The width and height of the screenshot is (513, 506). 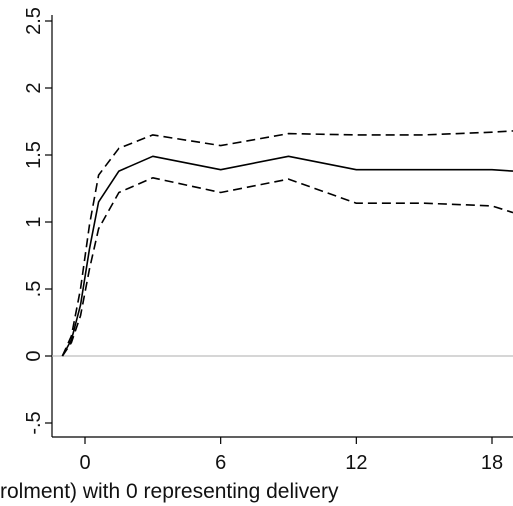 What do you see at coordinates (492, 463) in the screenshot?
I see `x-tick-label: 18` at bounding box center [492, 463].